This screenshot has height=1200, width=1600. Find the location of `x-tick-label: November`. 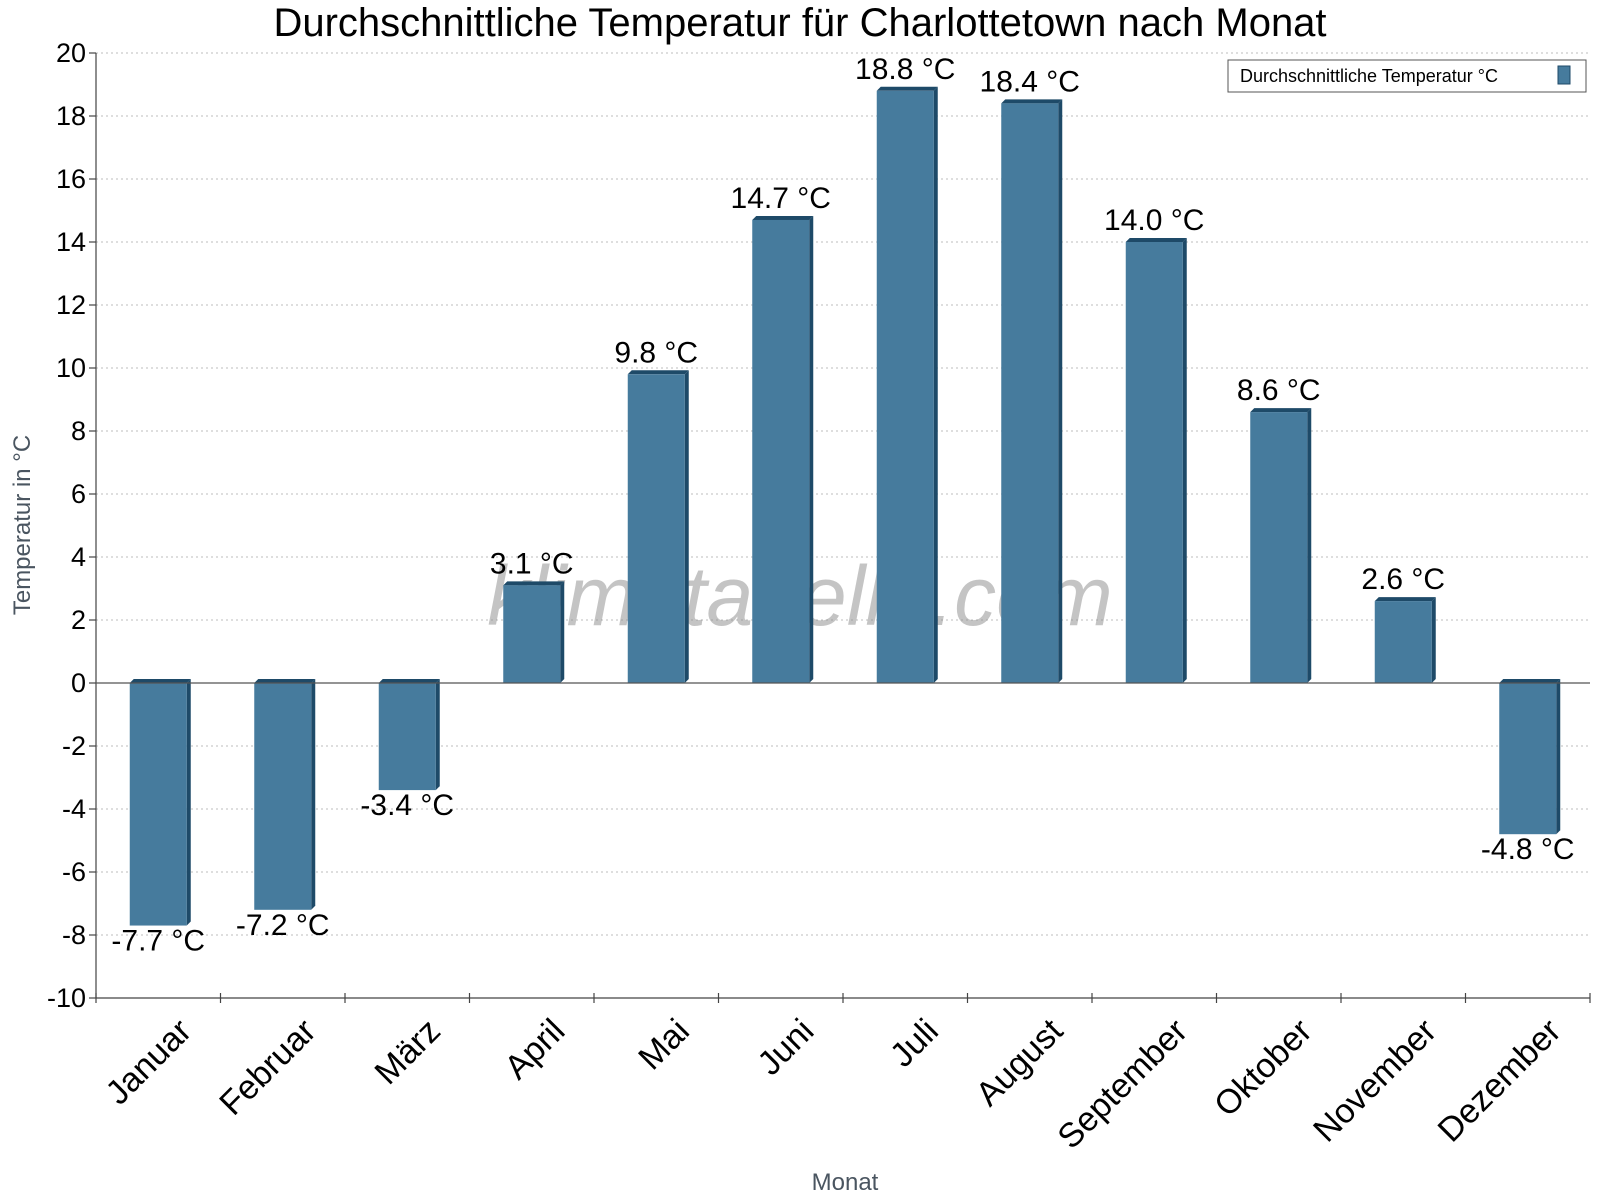

x-tick-label: November is located at coordinates (1375, 1081).